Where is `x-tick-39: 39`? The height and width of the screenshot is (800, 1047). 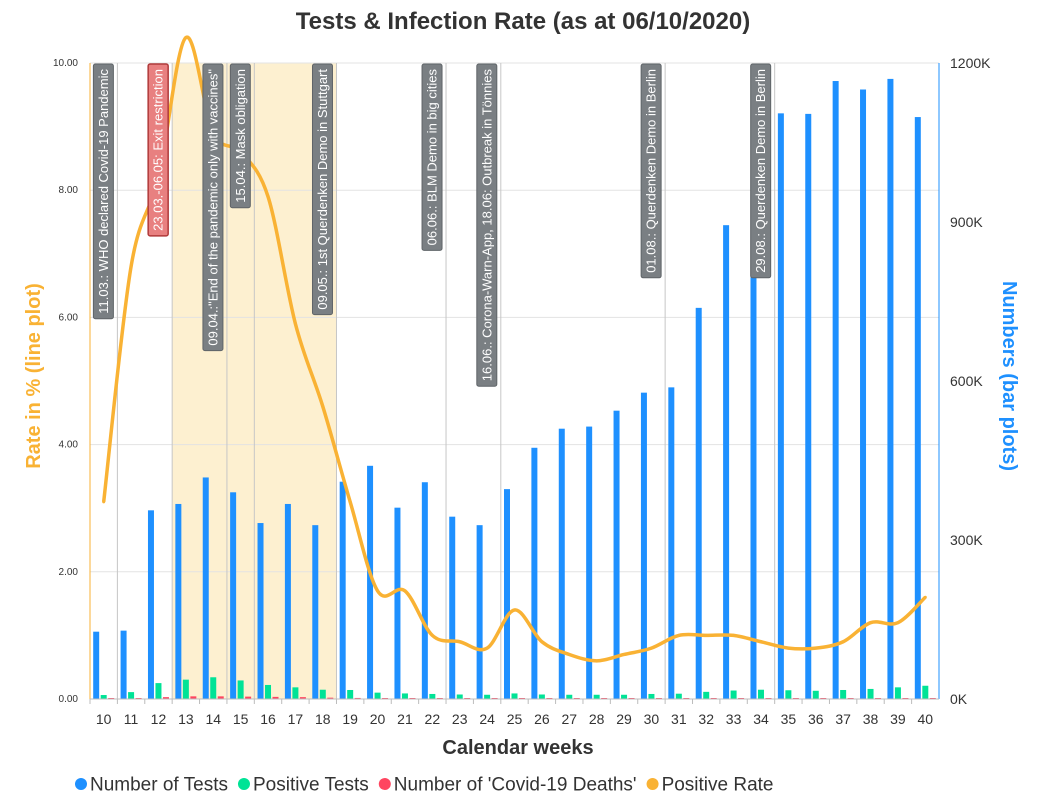
x-tick-39: 39 is located at coordinates (898, 719).